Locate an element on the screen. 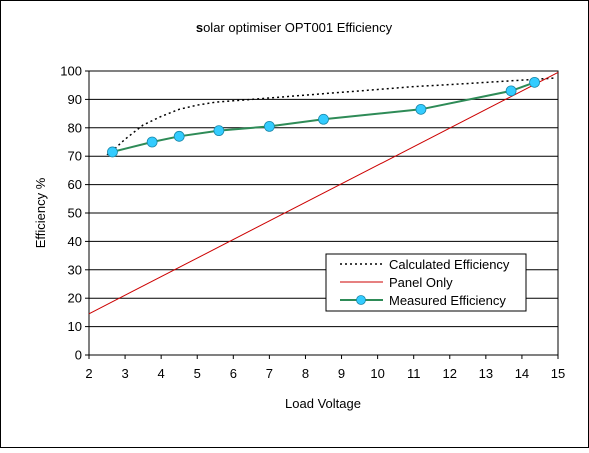 This screenshot has height=453, width=589. y-tick-label: 60 is located at coordinates (75, 184).